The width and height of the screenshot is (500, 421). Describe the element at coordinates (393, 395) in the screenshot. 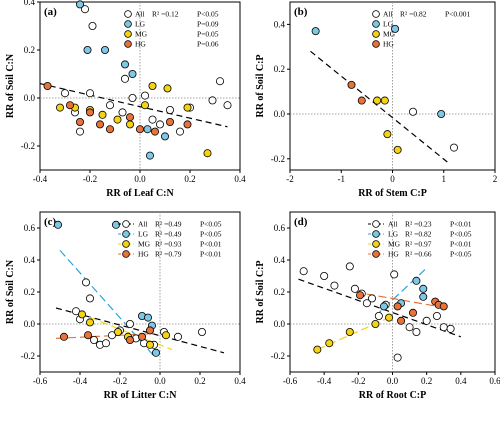

I see `x-axis-title: RR of Root C:P` at that location.